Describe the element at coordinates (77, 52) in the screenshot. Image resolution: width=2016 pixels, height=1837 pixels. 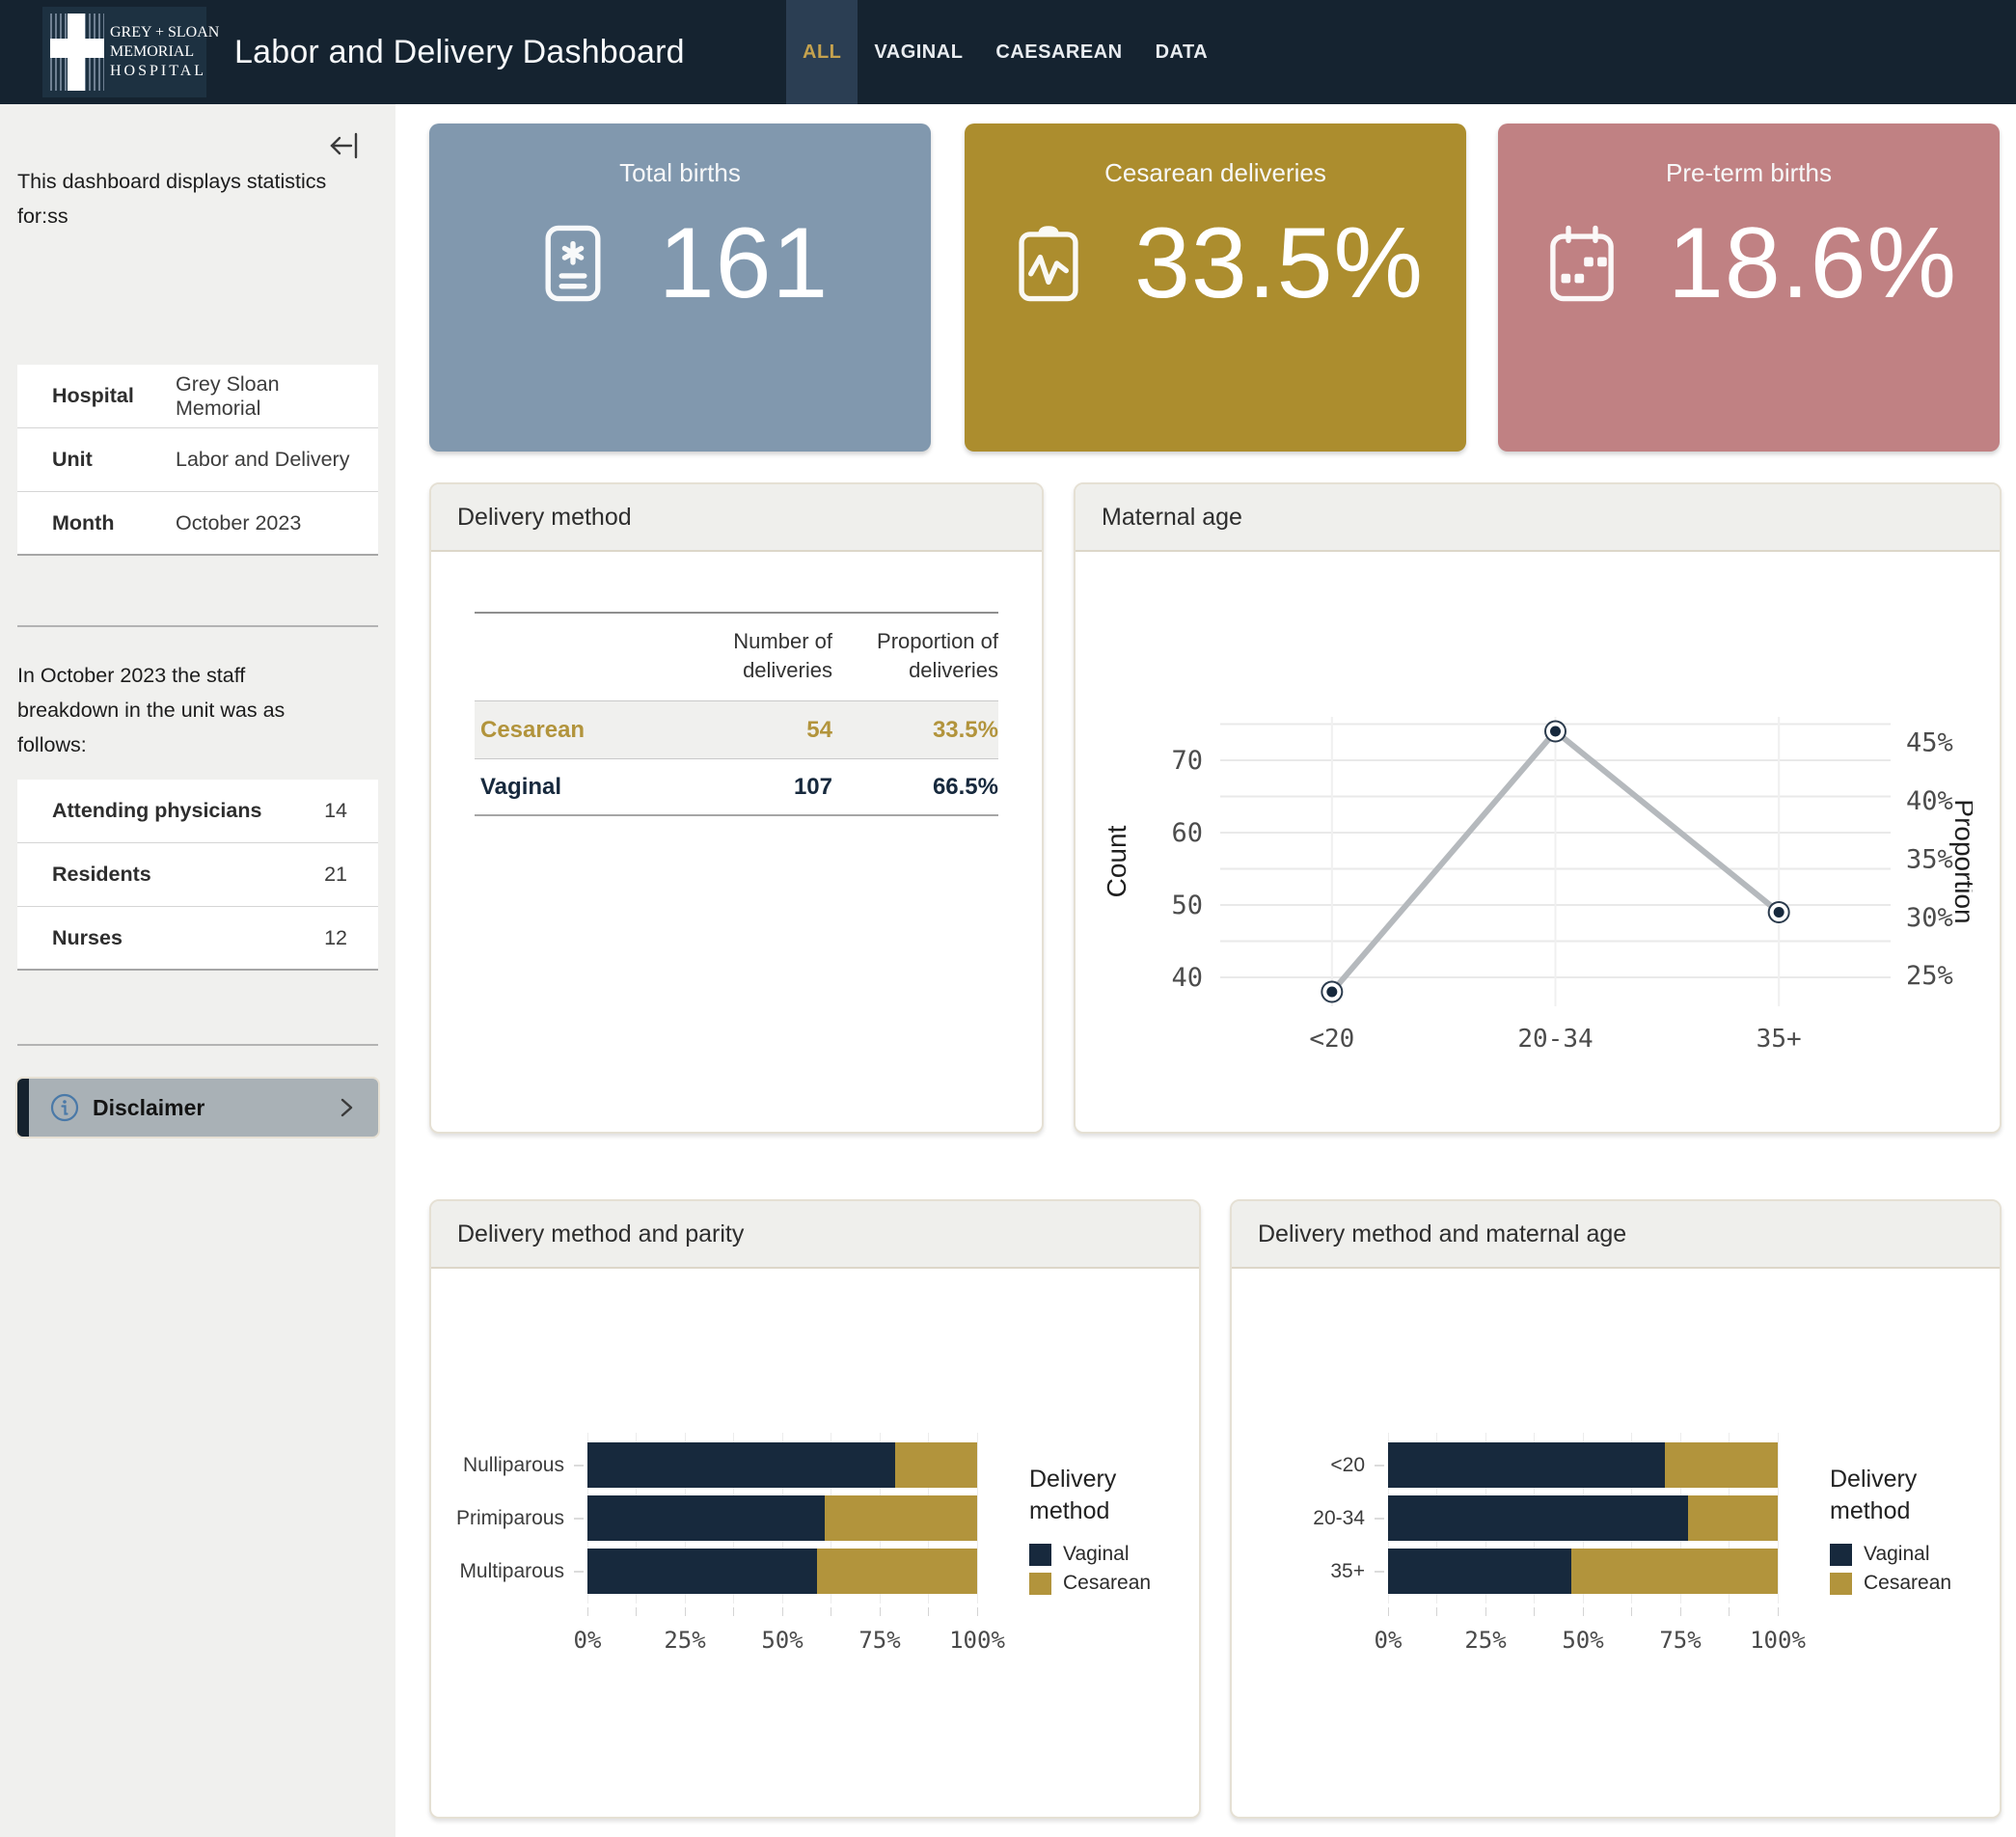
I see `hospital-cross-icon` at that location.